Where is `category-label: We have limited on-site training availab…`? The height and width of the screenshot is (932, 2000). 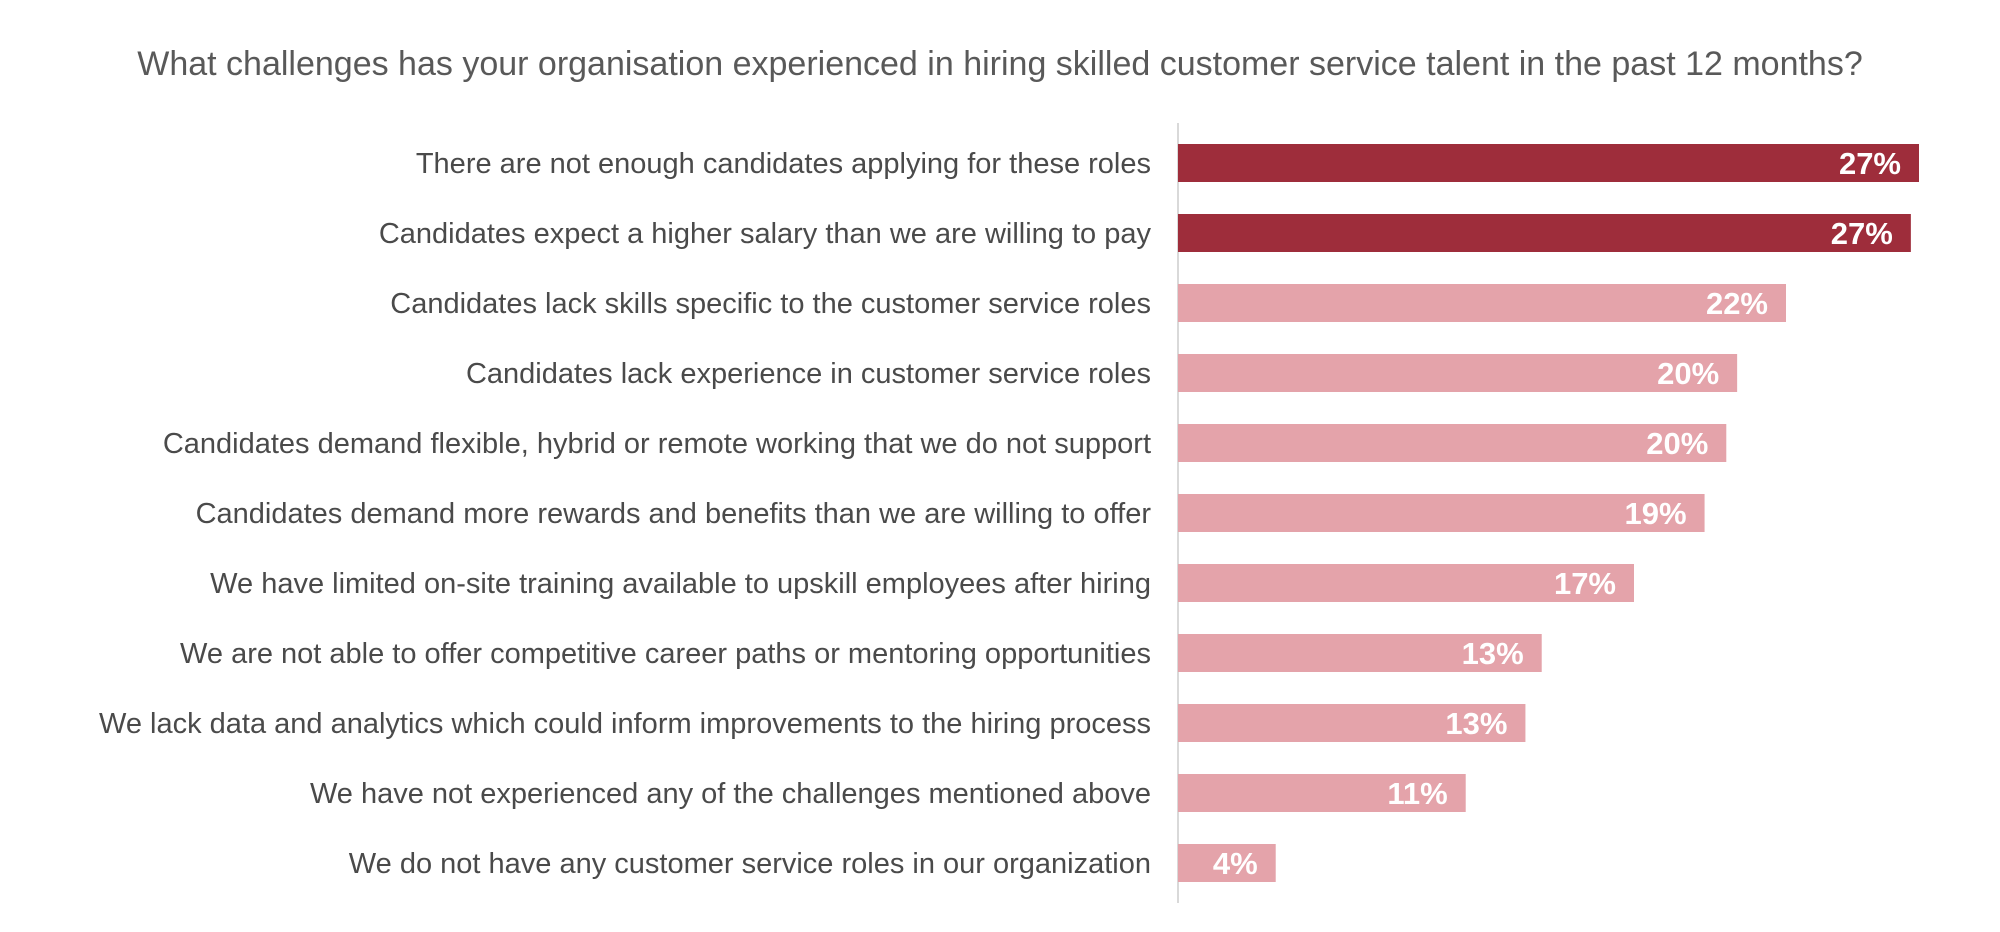 category-label: We have limited on-site training availab… is located at coordinates (680, 584).